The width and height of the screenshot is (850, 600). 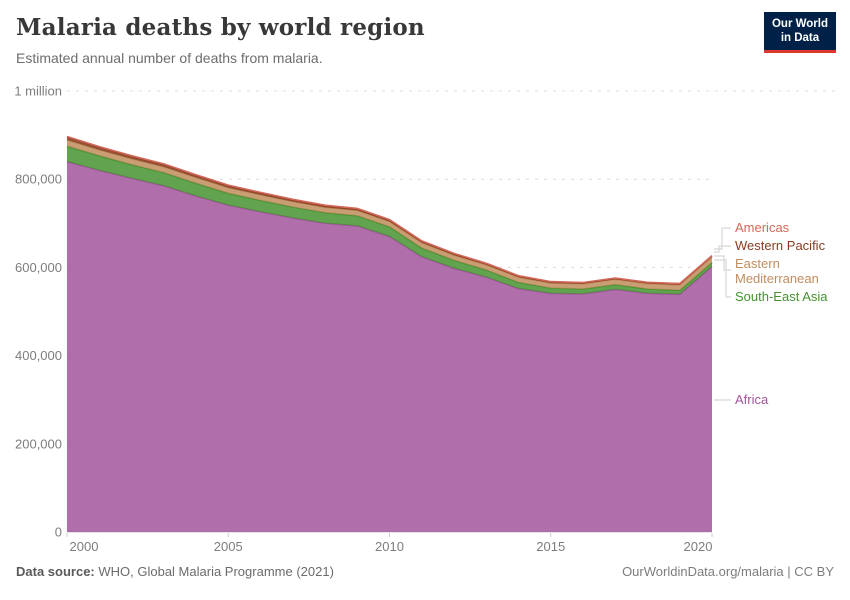 I want to click on legend-label-americas: Americas, so click(x=762, y=227).